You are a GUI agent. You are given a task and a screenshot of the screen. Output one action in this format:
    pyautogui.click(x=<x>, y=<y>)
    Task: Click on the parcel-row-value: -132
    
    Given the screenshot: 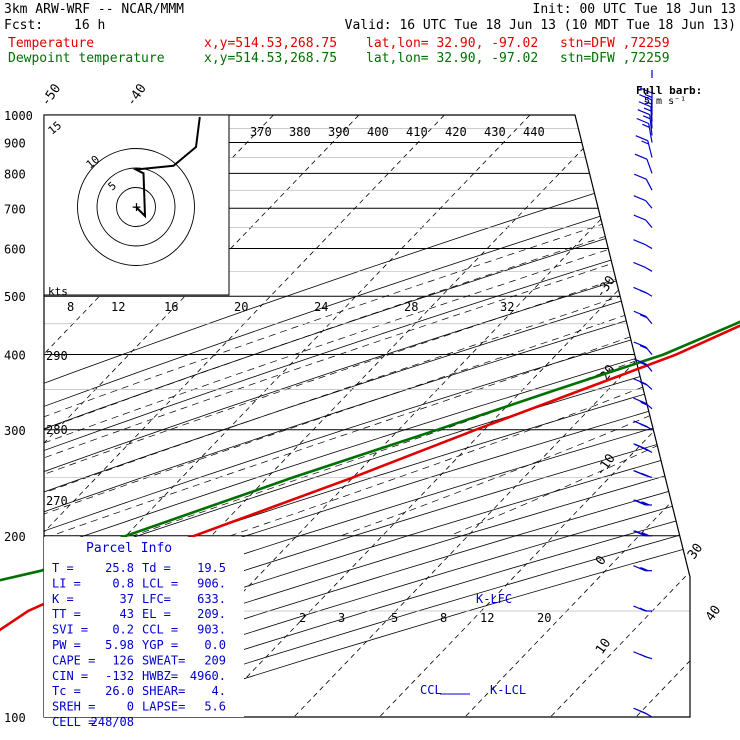 What is the action you would take?
    pyautogui.click(x=119, y=676)
    